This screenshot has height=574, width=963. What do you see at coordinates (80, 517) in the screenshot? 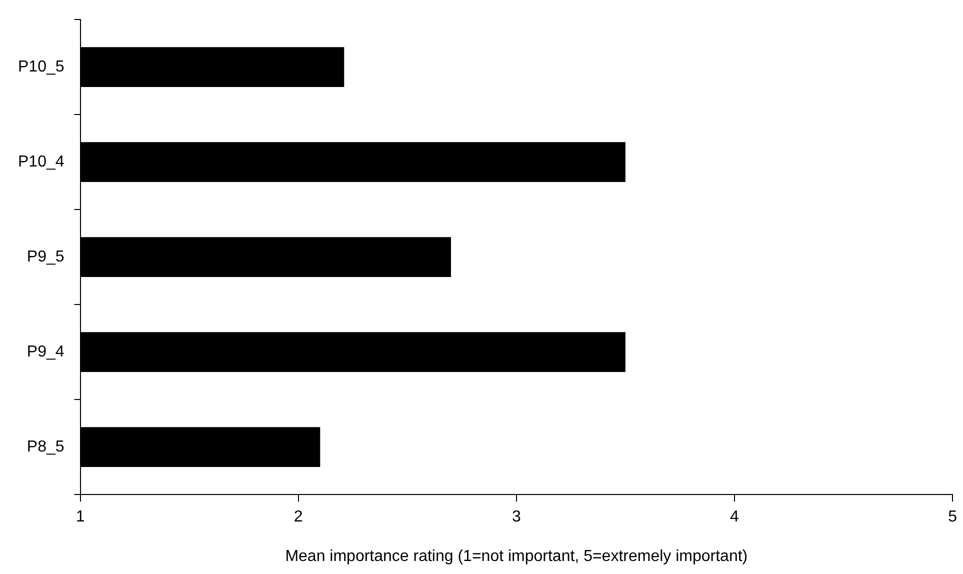
I see `x-tick-label: 1` at bounding box center [80, 517].